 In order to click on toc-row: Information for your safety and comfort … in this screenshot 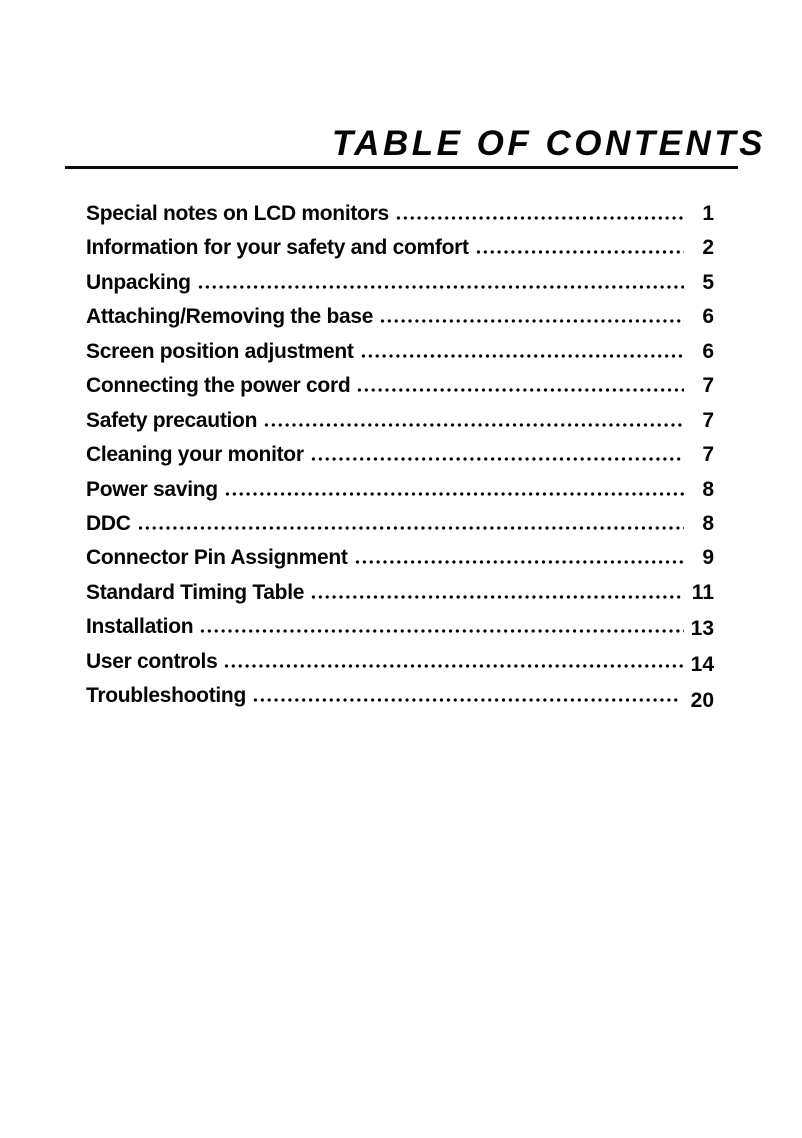, I will do `click(400, 248)`.